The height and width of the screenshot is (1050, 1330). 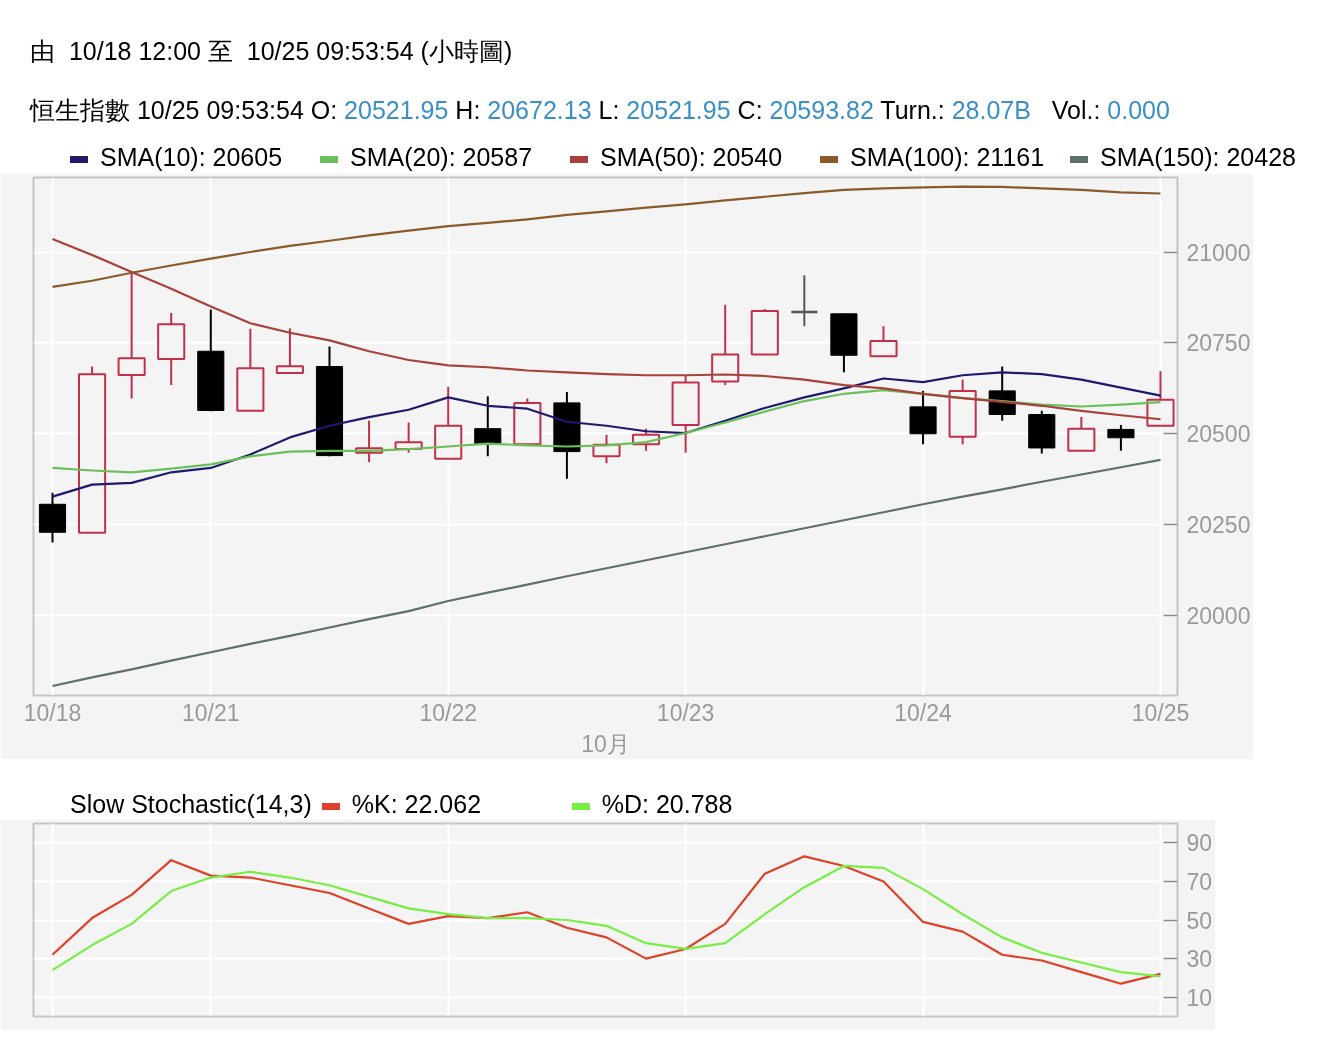 I want to click on legend-label: SMA(150): 20428, so click(x=1198, y=157).